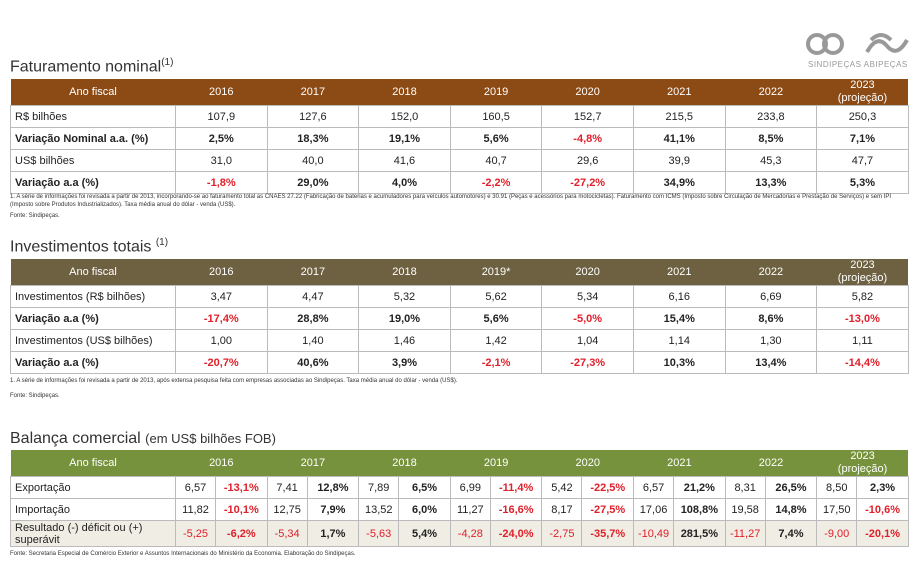 Image resolution: width=918 pixels, height=570 pixels. Describe the element at coordinates (379, 533) in the screenshot. I see `cell-value: -5,63` at that location.